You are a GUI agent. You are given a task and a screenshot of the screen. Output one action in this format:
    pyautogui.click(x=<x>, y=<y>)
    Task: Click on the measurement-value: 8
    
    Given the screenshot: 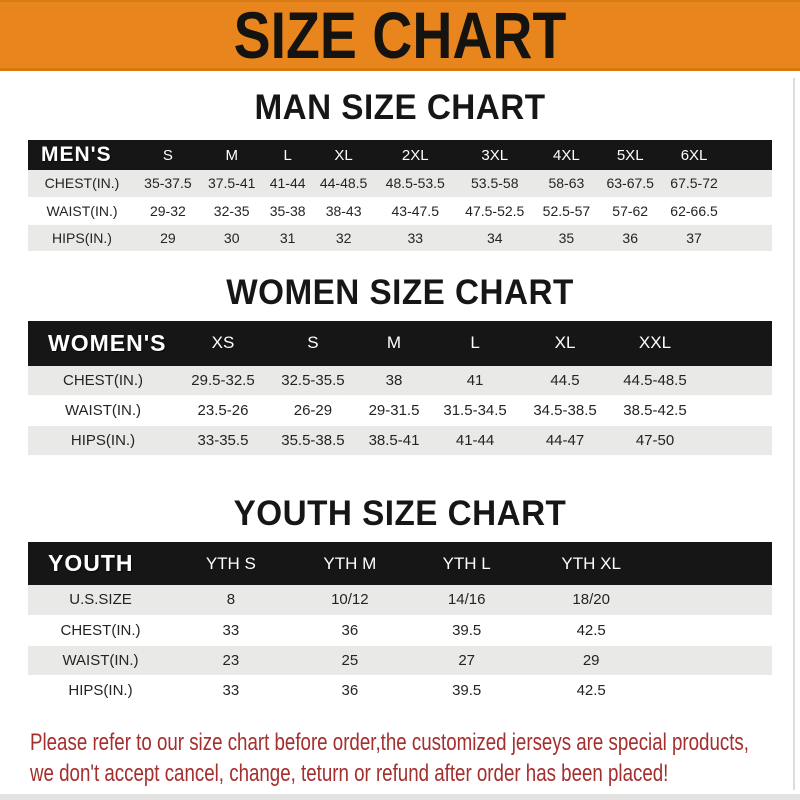 What is the action you would take?
    pyautogui.click(x=231, y=600)
    